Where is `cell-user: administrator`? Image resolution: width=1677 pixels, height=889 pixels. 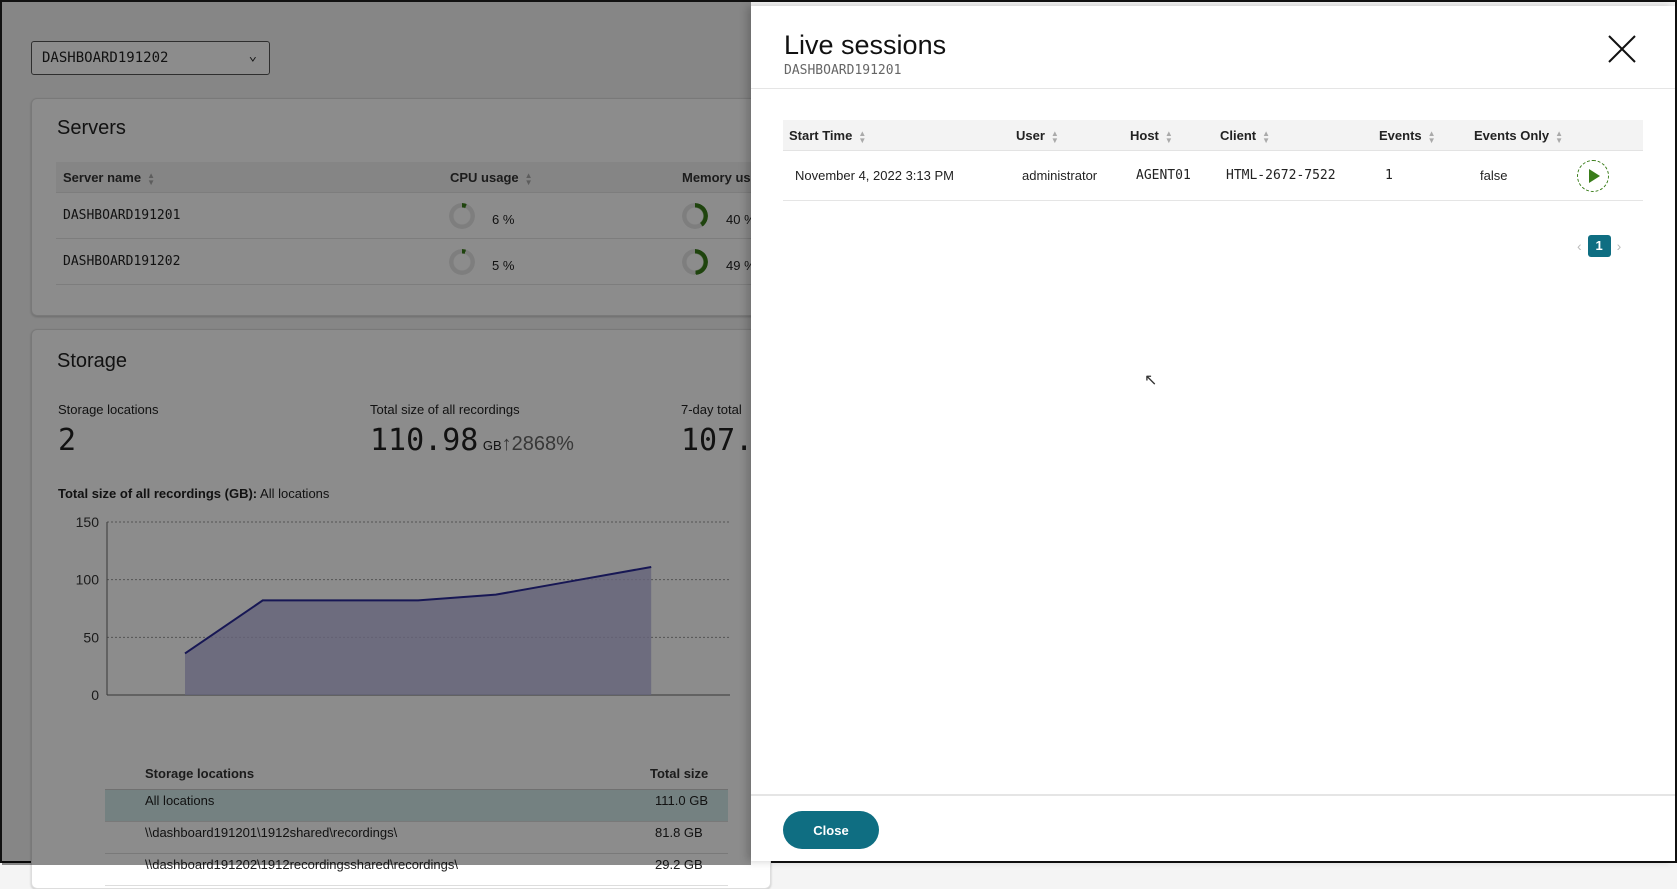
cell-user: administrator is located at coordinates (1059, 175).